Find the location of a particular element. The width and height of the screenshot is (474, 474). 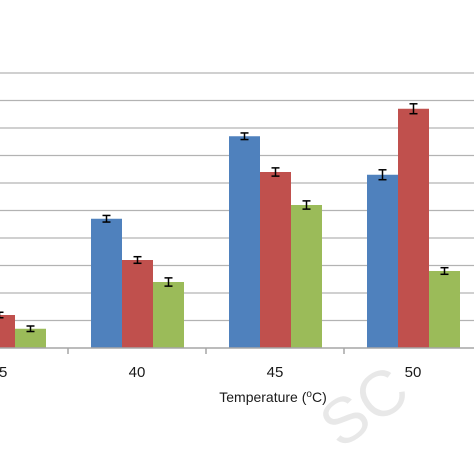

x-axis-title-sup: o is located at coordinates (309, 394).